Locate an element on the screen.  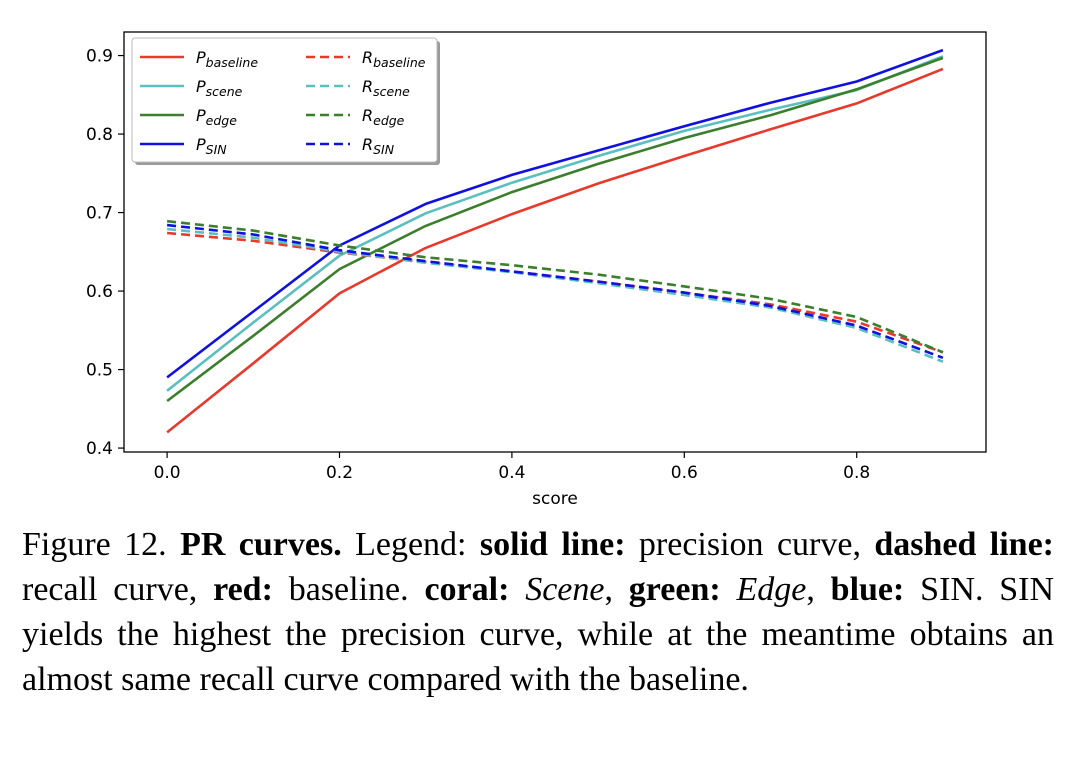
y-tick-label: 0.6 is located at coordinates (99, 292).